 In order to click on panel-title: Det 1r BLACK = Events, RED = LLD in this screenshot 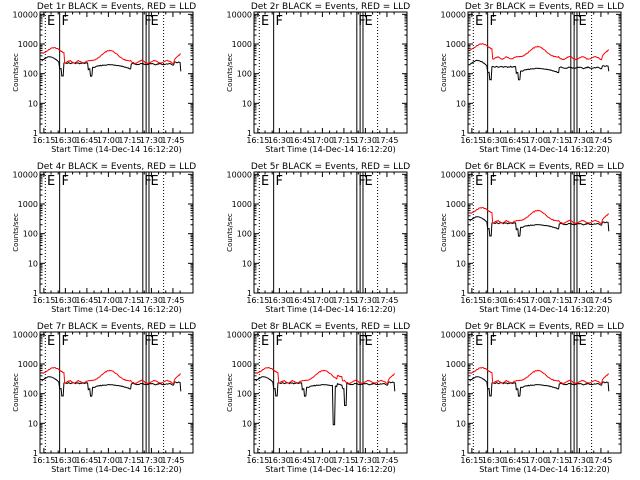, I will do `click(116, 7)`.